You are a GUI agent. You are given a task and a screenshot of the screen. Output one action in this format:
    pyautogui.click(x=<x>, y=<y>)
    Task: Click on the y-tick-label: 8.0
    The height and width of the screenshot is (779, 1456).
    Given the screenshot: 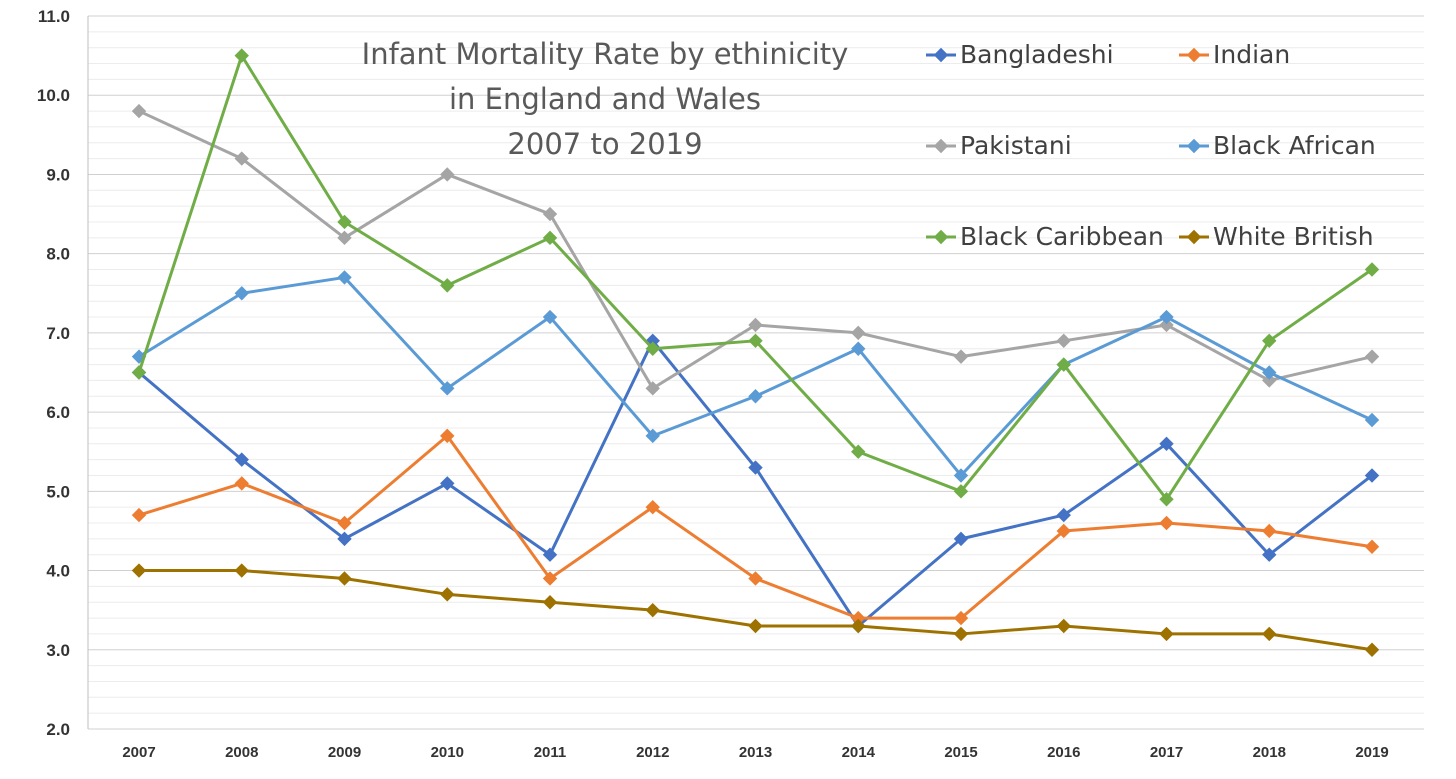 What is the action you would take?
    pyautogui.click(x=58, y=254)
    